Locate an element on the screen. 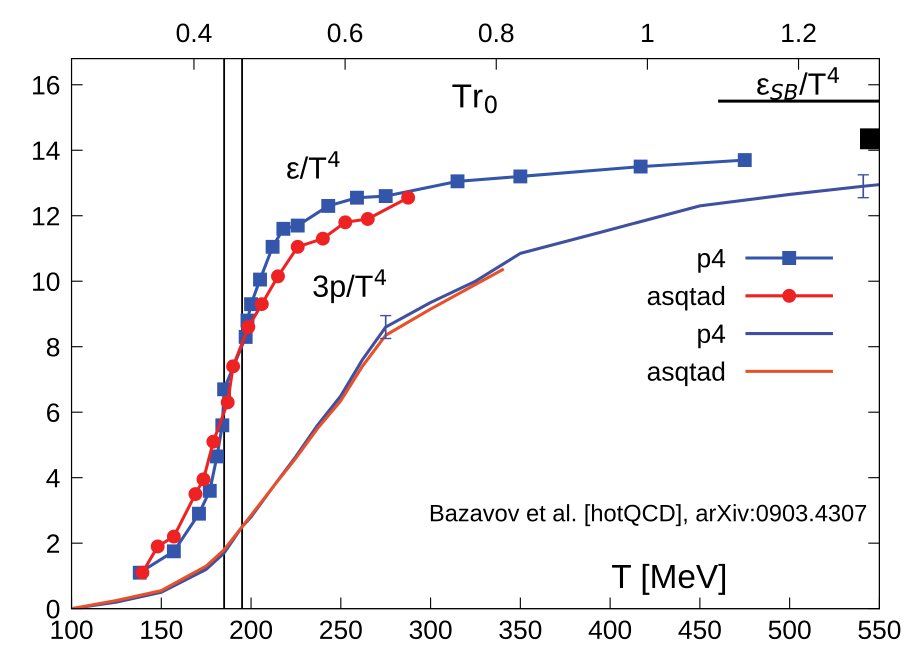  annotation: ε/T$^{4}$ is located at coordinates (313, 165).